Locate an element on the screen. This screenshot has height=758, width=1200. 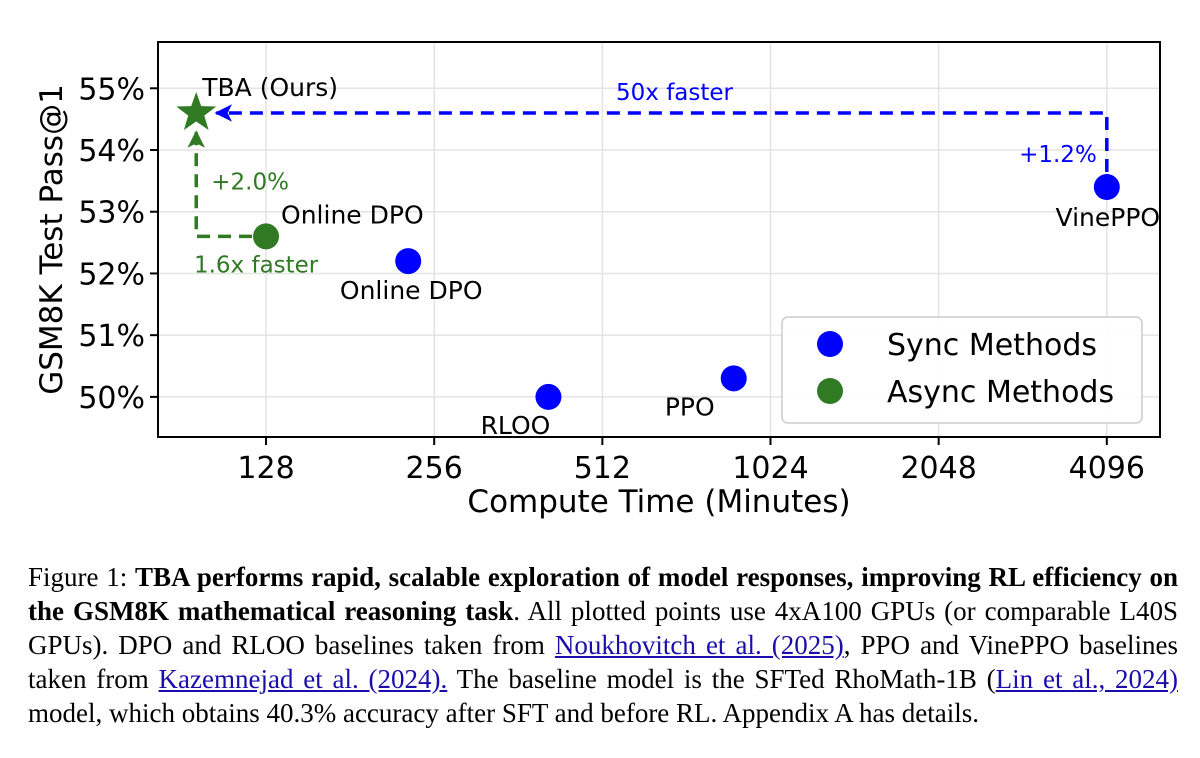
legend-box is located at coordinates (962, 370).